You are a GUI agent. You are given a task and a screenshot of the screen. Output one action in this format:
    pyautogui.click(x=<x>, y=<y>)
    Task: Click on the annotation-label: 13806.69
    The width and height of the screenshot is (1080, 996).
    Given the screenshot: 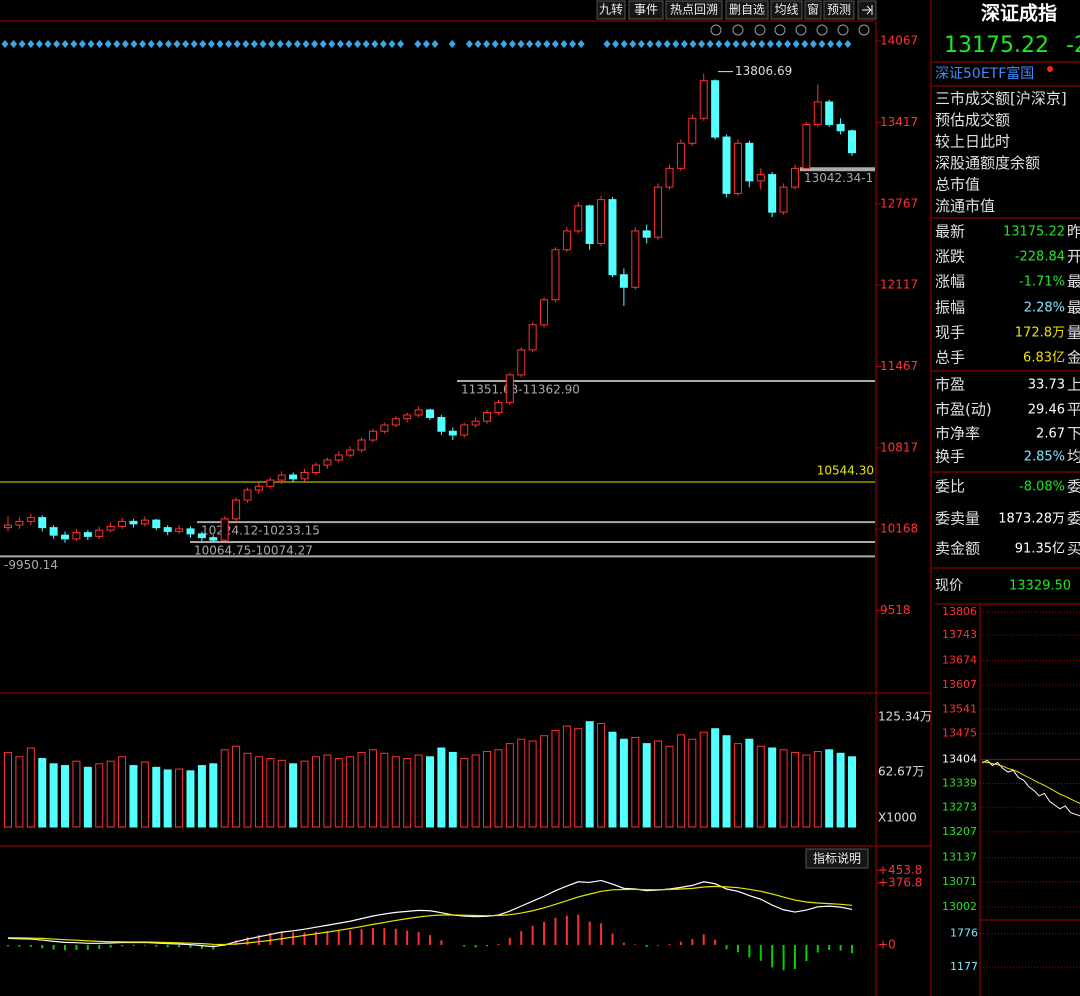 What is the action you would take?
    pyautogui.click(x=763, y=71)
    